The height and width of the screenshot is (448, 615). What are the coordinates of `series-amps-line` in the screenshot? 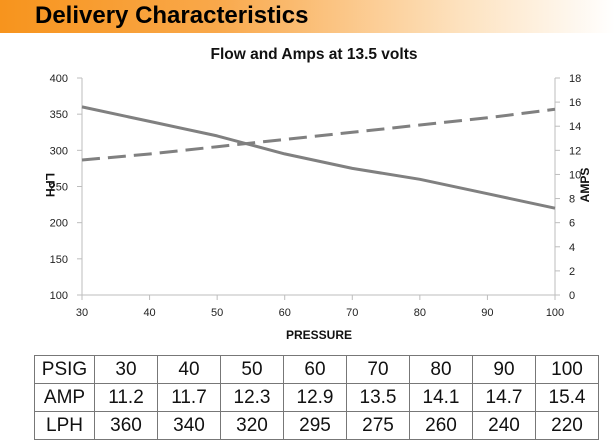 It's located at (318, 134).